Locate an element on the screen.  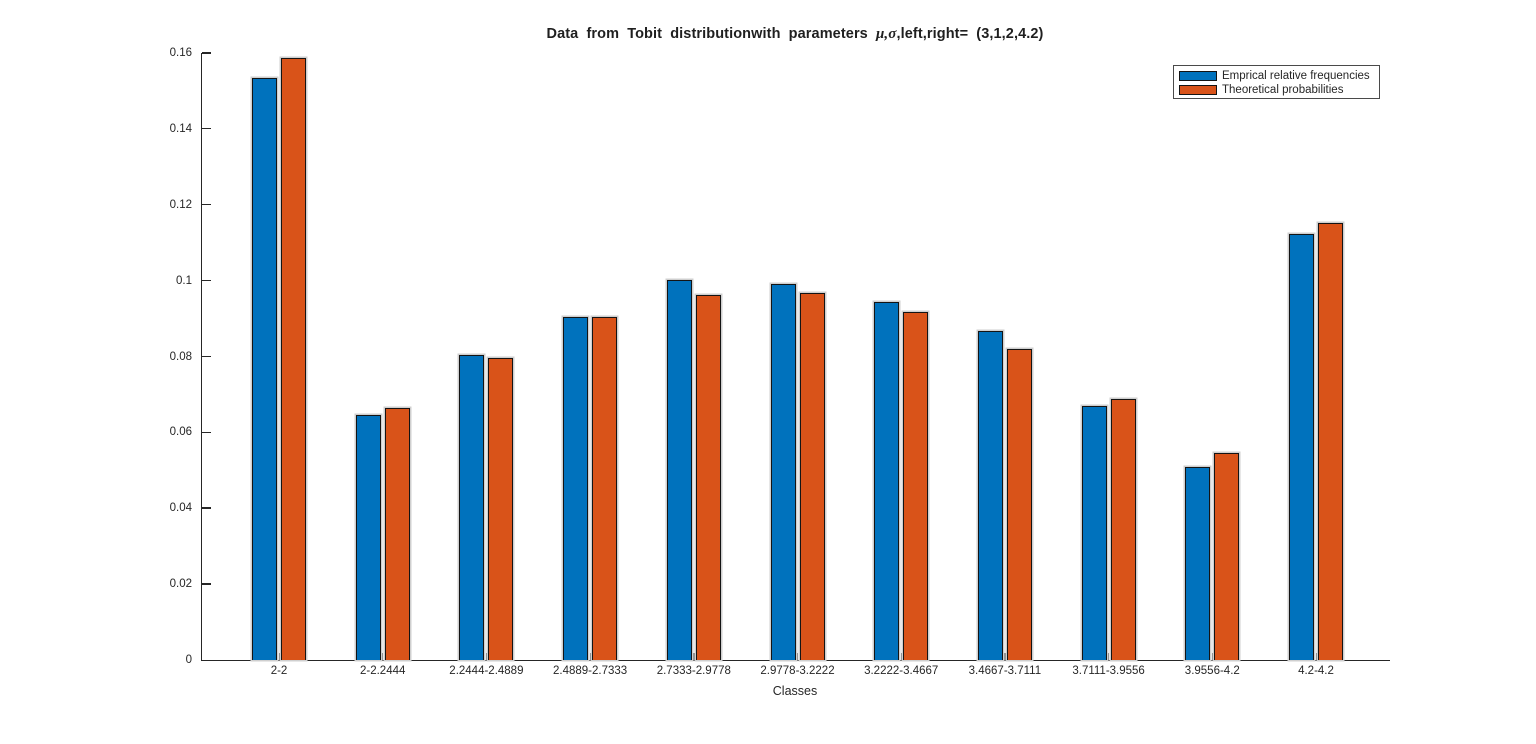
y-axis-tick-label: 0.04 is located at coordinates (180, 508).